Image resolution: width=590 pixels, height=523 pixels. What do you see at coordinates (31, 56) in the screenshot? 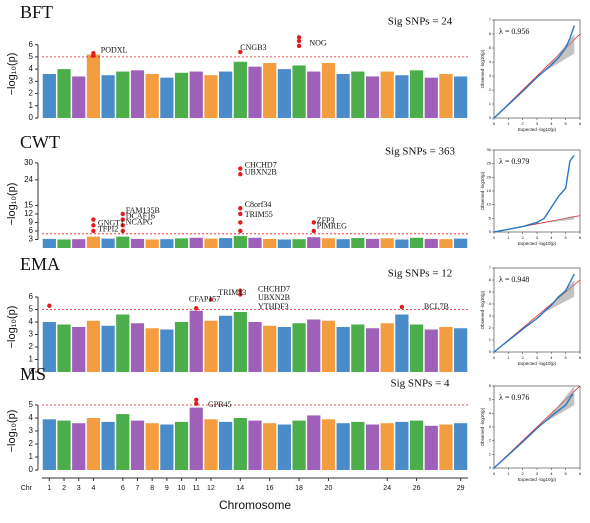
I see `y-tick-label: 5` at bounding box center [31, 56].